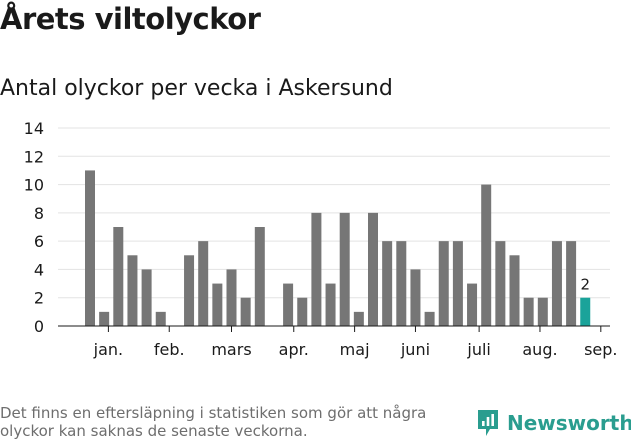  Describe the element at coordinates (401, 283) in the screenshot. I see `bar-v23` at that location.